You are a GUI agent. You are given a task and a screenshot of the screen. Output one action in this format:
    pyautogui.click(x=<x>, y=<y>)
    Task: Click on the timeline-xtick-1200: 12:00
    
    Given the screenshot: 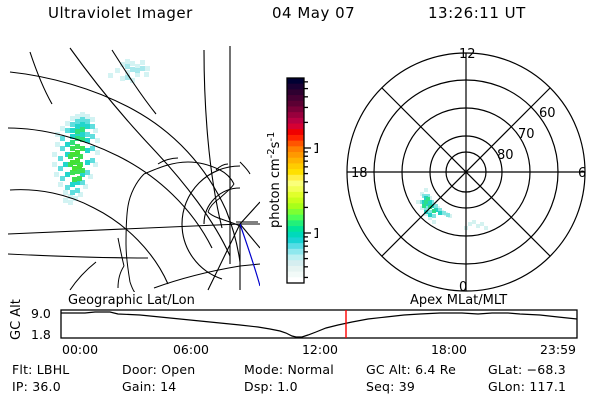 What is the action you would take?
    pyautogui.click(x=320, y=349)
    